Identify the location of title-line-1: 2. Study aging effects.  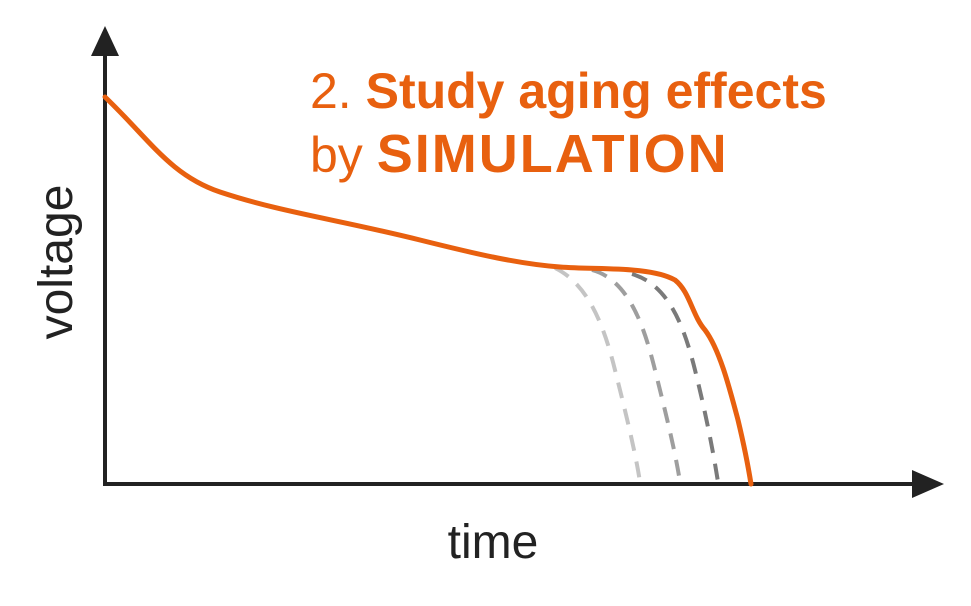
(568, 91).